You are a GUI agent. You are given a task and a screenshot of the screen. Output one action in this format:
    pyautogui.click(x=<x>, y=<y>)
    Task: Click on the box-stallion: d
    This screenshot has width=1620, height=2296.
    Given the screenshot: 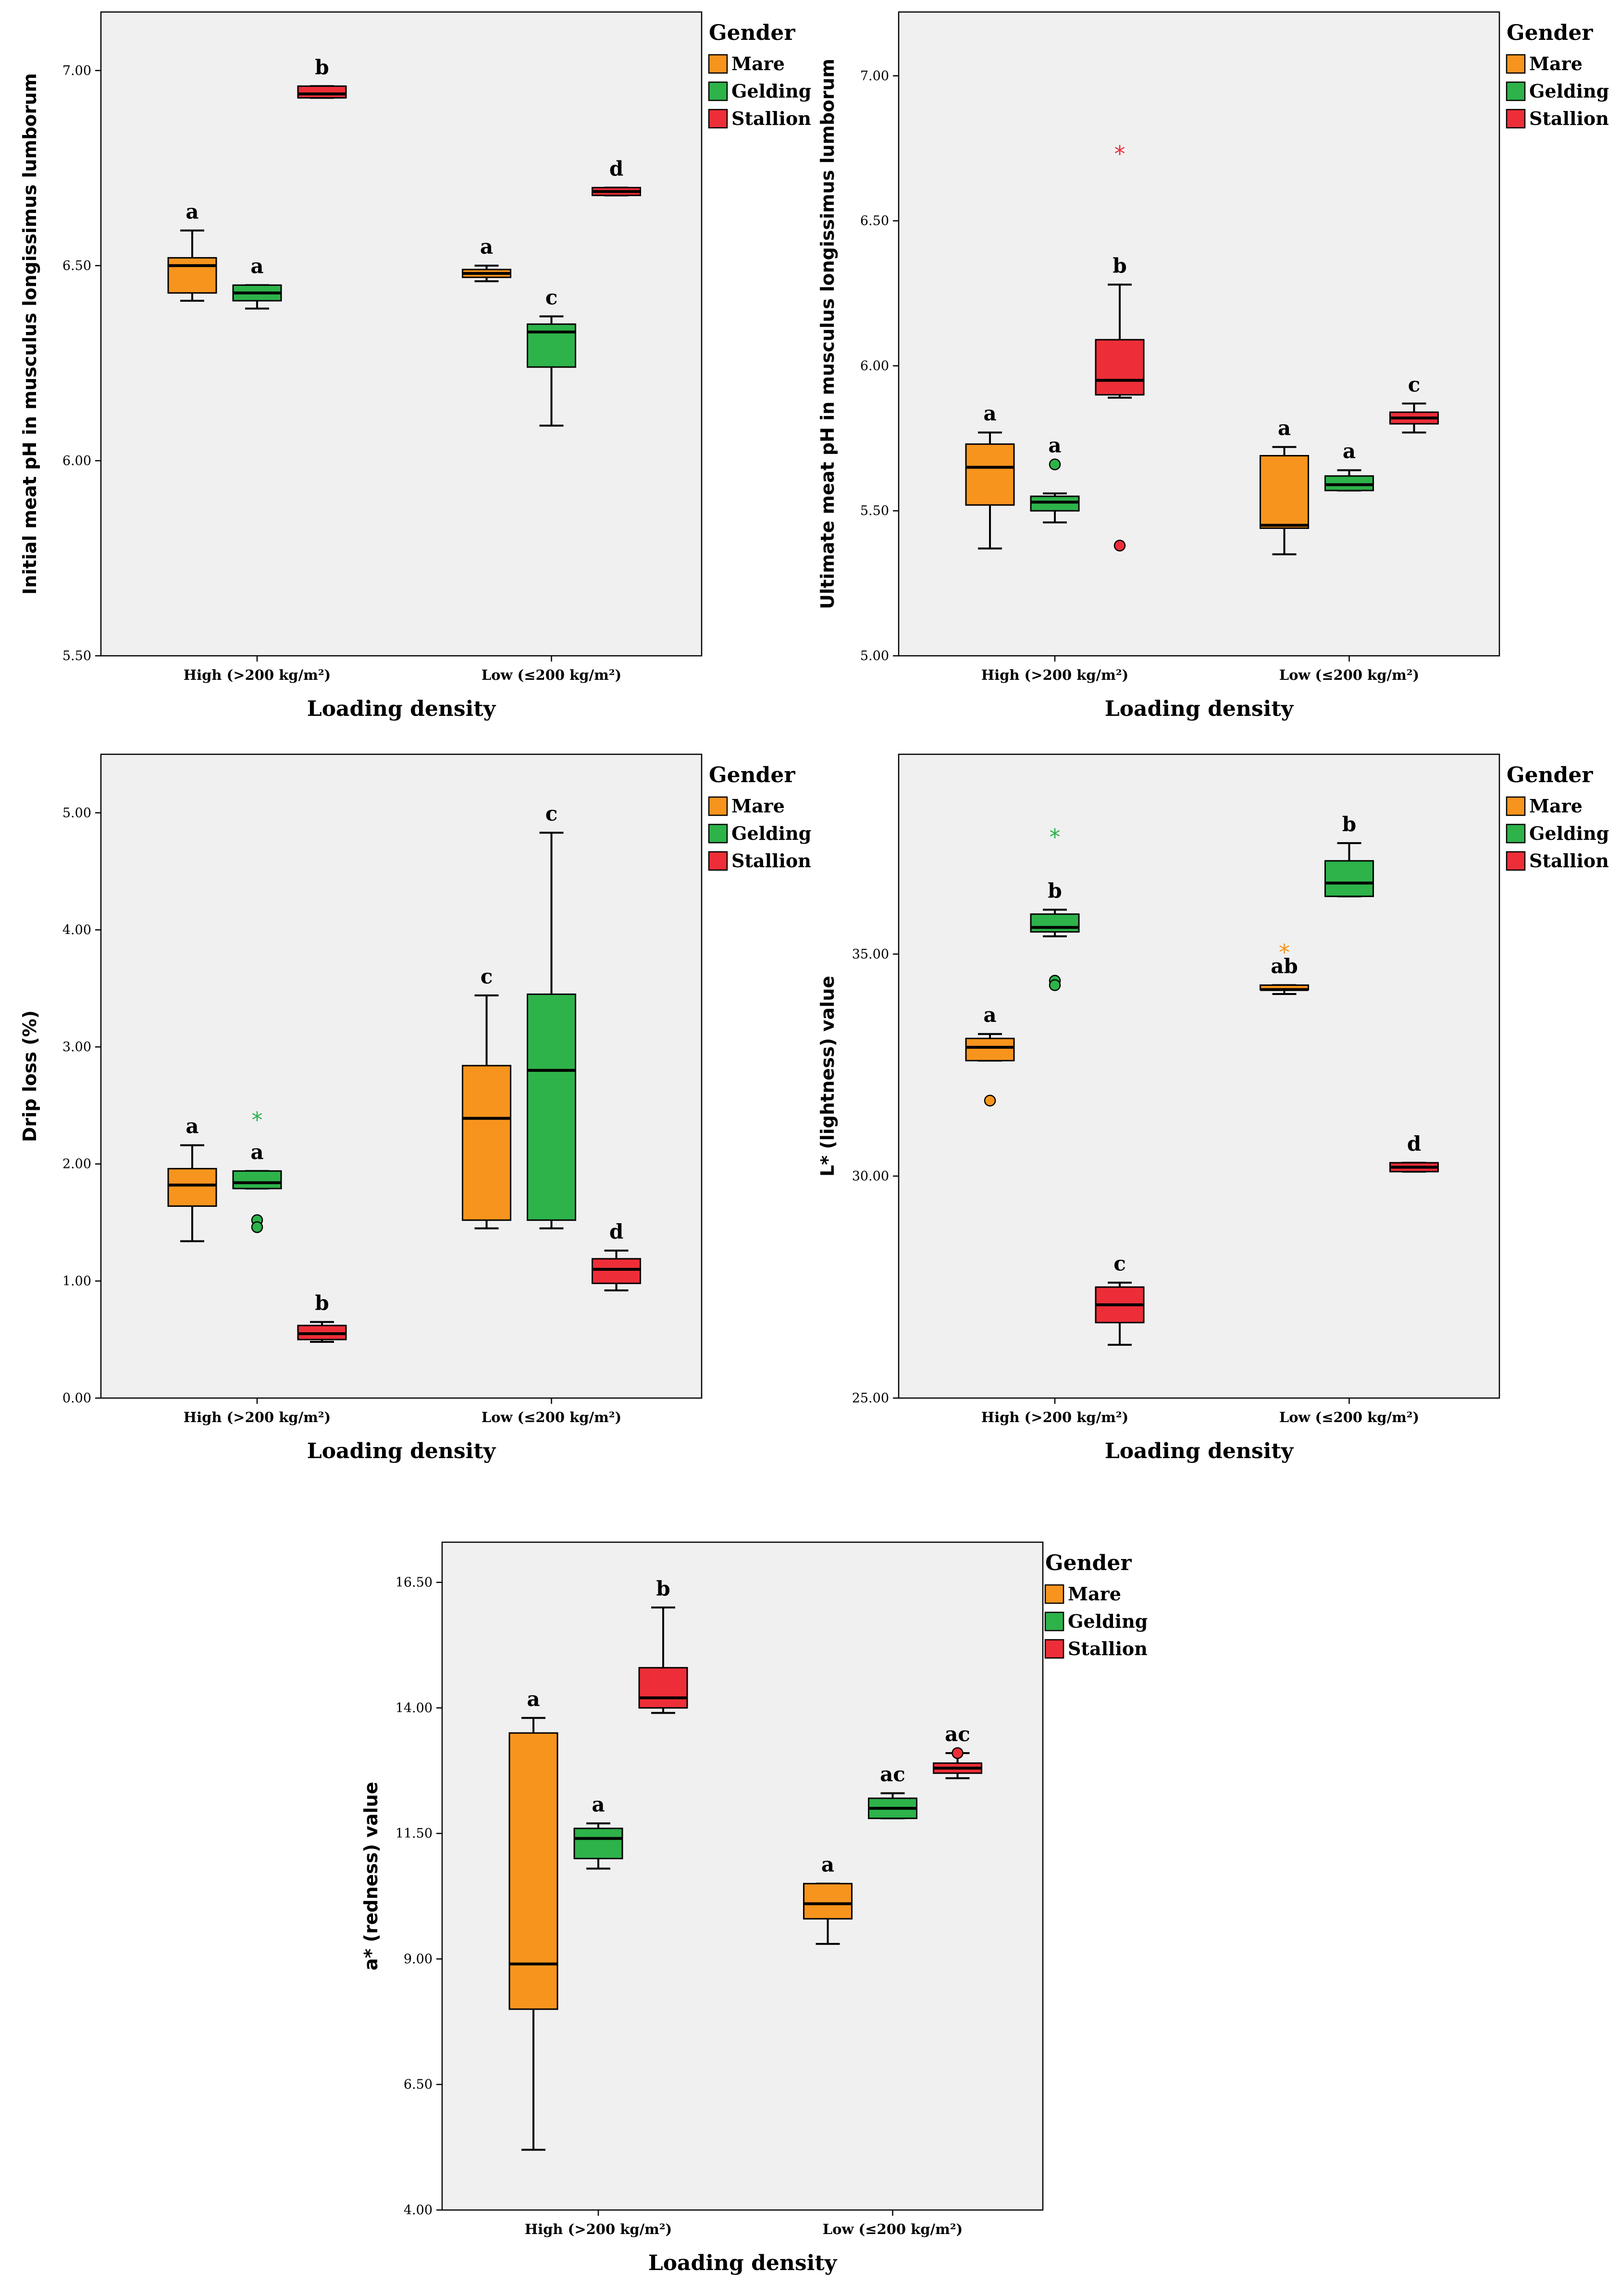 What is the action you would take?
    pyautogui.click(x=1414, y=1152)
    